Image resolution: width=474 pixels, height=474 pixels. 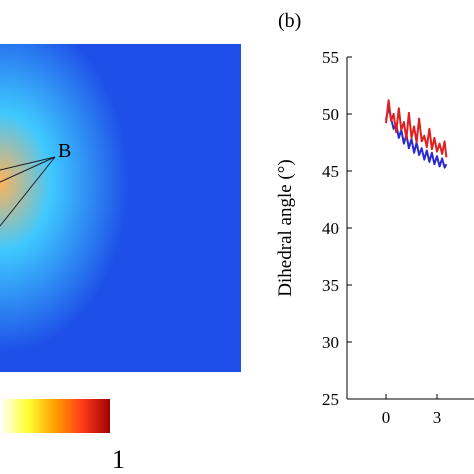 I want to click on colorbar, so click(x=55, y=416).